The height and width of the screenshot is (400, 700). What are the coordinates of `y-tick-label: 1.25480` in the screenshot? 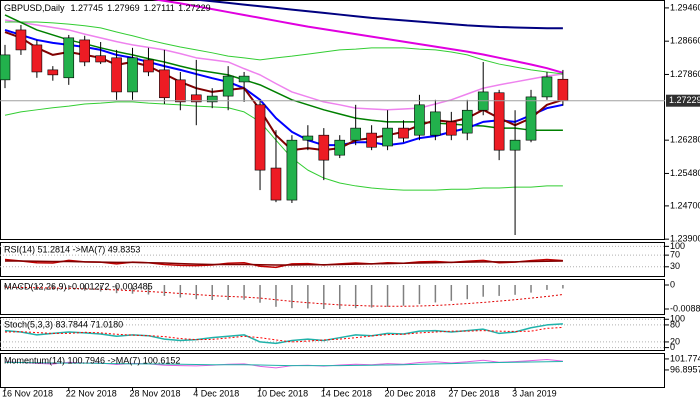 It's located at (685, 173).